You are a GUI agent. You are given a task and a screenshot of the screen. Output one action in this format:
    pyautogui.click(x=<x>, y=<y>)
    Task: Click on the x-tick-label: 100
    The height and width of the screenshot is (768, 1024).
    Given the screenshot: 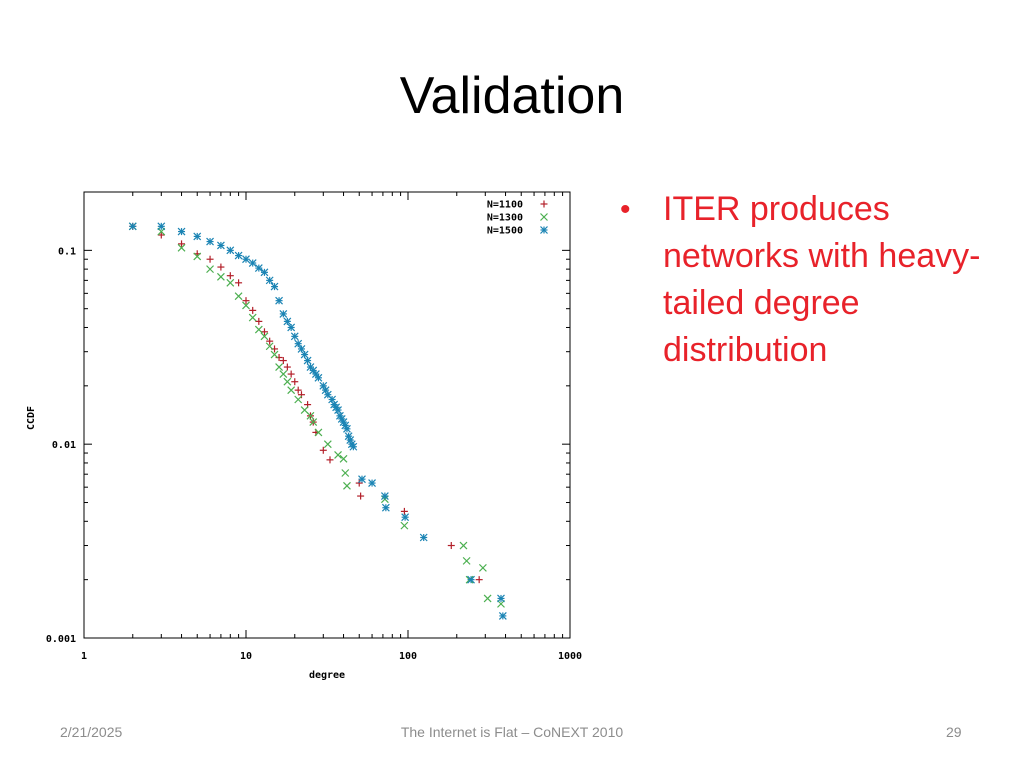 What is the action you would take?
    pyautogui.click(x=408, y=656)
    